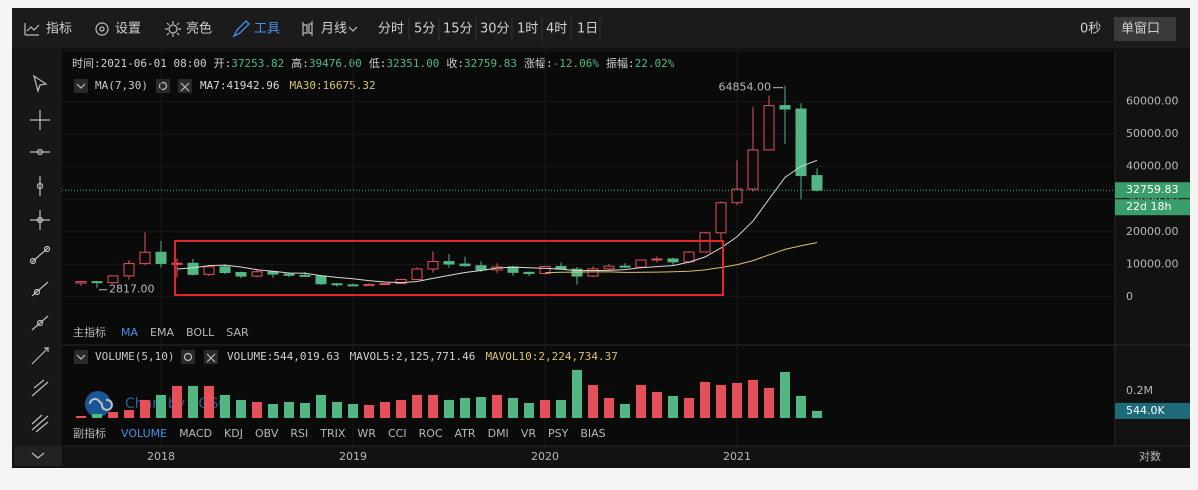 The width and height of the screenshot is (1198, 490). I want to click on tool-pointer, so click(40, 84).